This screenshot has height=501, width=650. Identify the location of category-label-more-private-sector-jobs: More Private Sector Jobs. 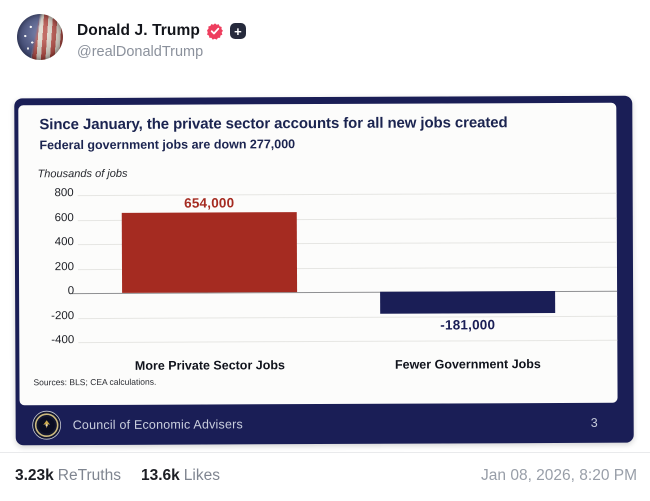
(209, 365).